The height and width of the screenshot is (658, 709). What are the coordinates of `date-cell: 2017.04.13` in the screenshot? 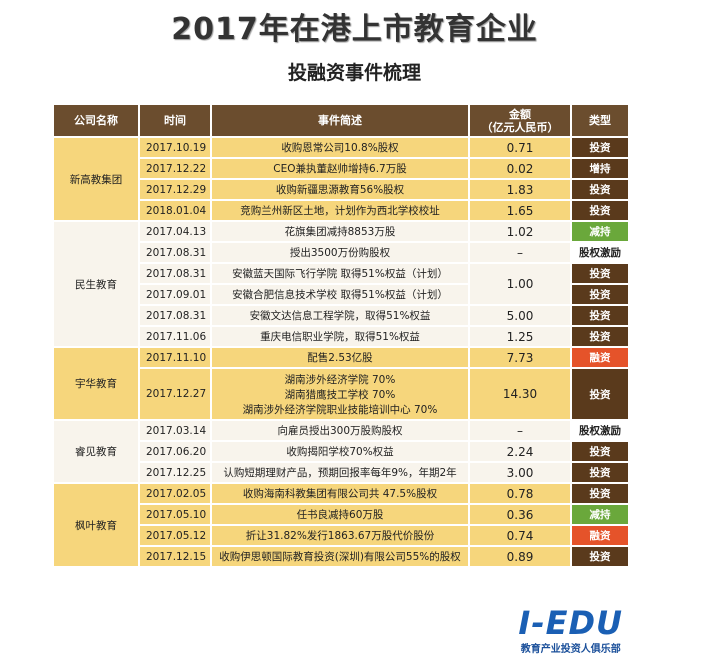 It's located at (175, 231).